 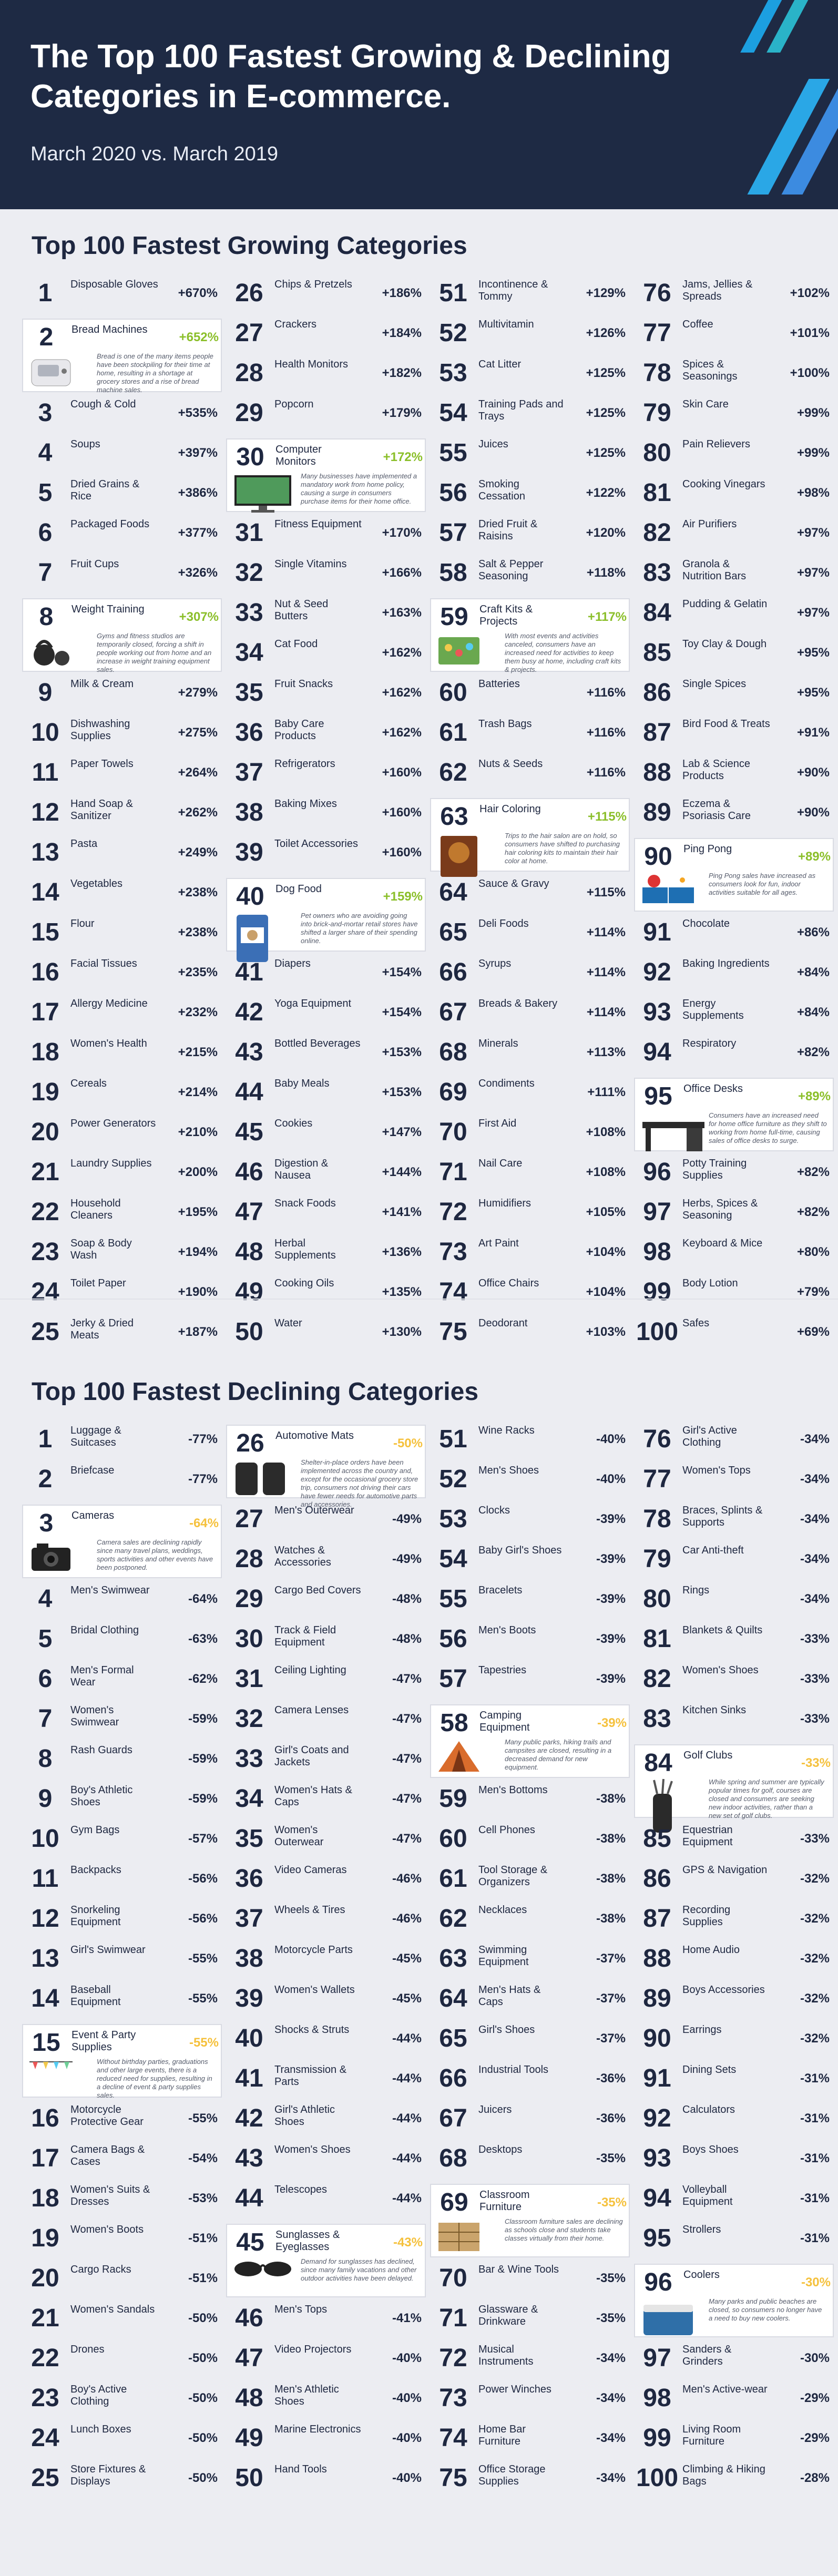 I want to click on rank-number: 16, so click(x=45, y=2118).